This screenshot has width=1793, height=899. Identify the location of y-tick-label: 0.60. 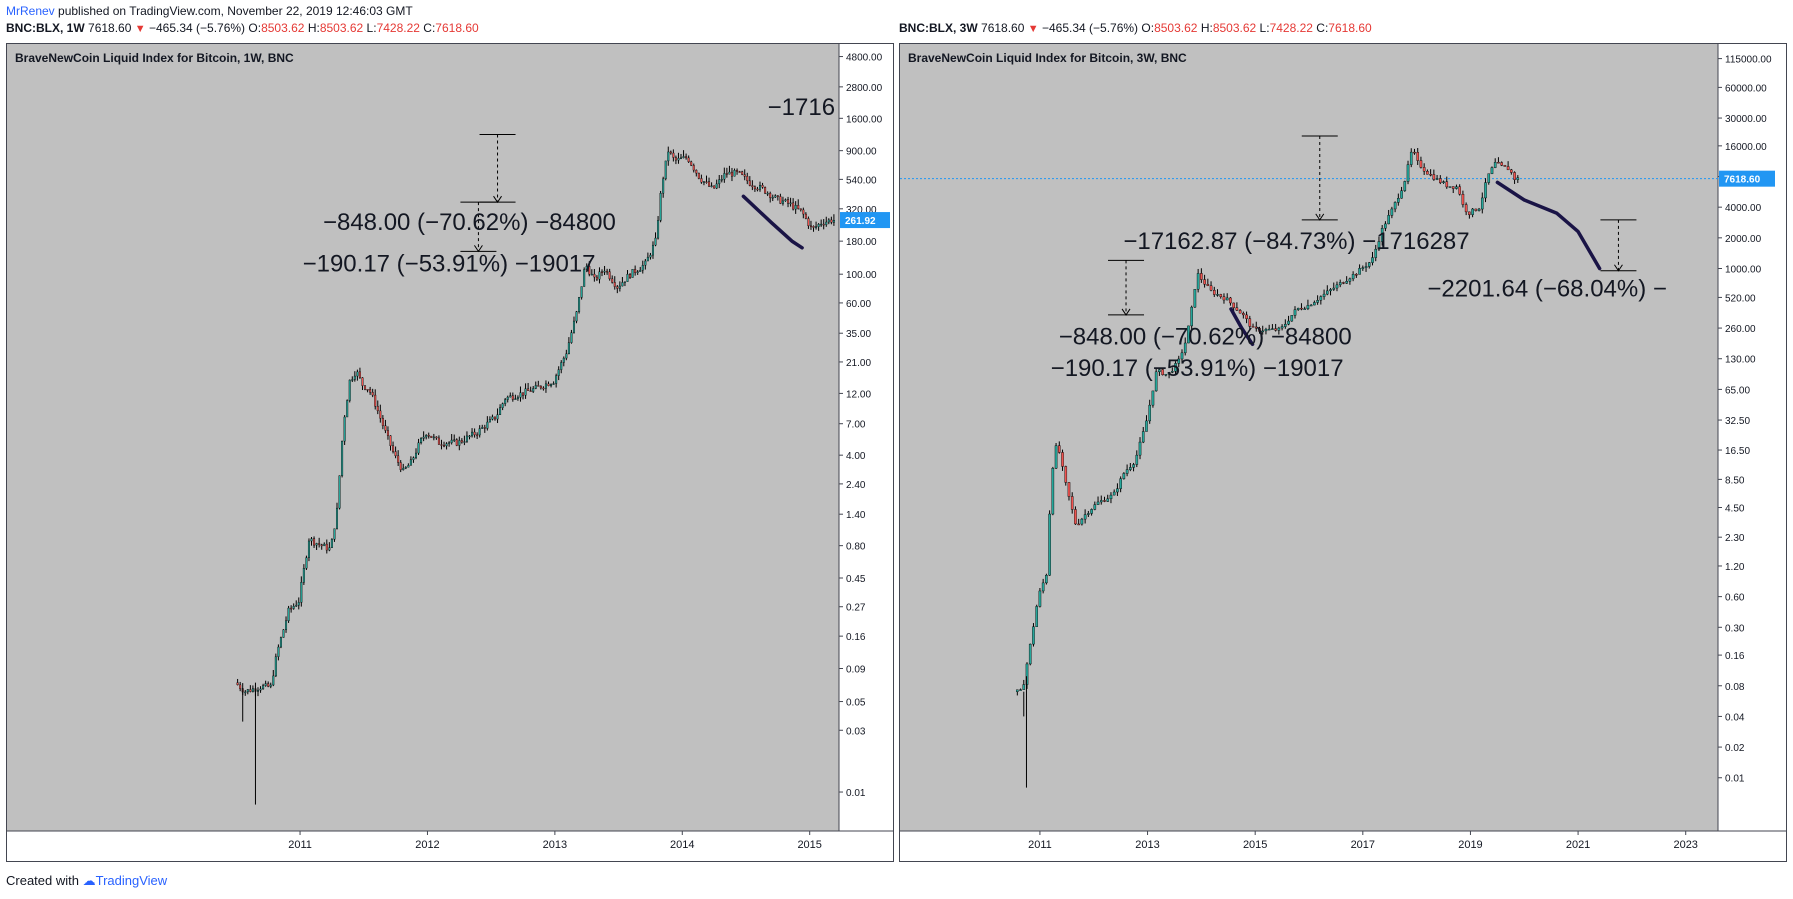
(1735, 598).